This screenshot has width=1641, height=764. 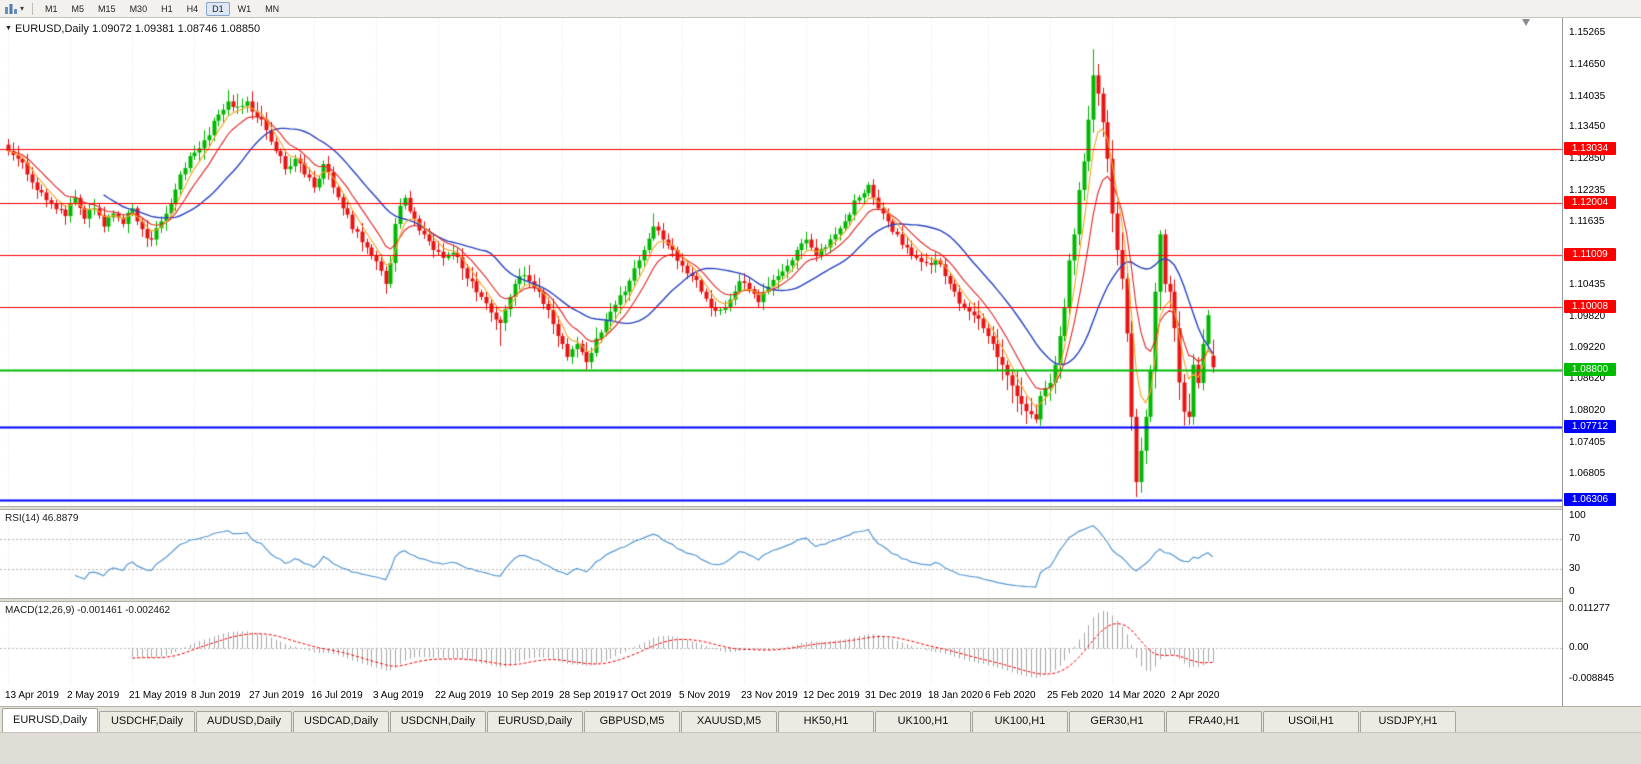 I want to click on macd-axis-label: 0.00, so click(x=1579, y=647).